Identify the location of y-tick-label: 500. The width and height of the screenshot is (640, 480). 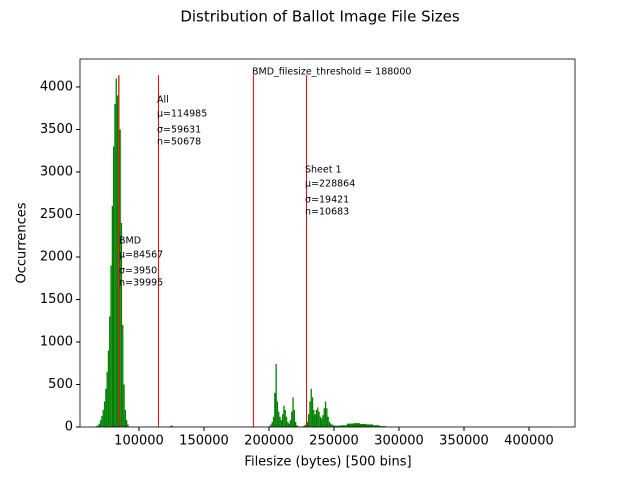
(60, 384).